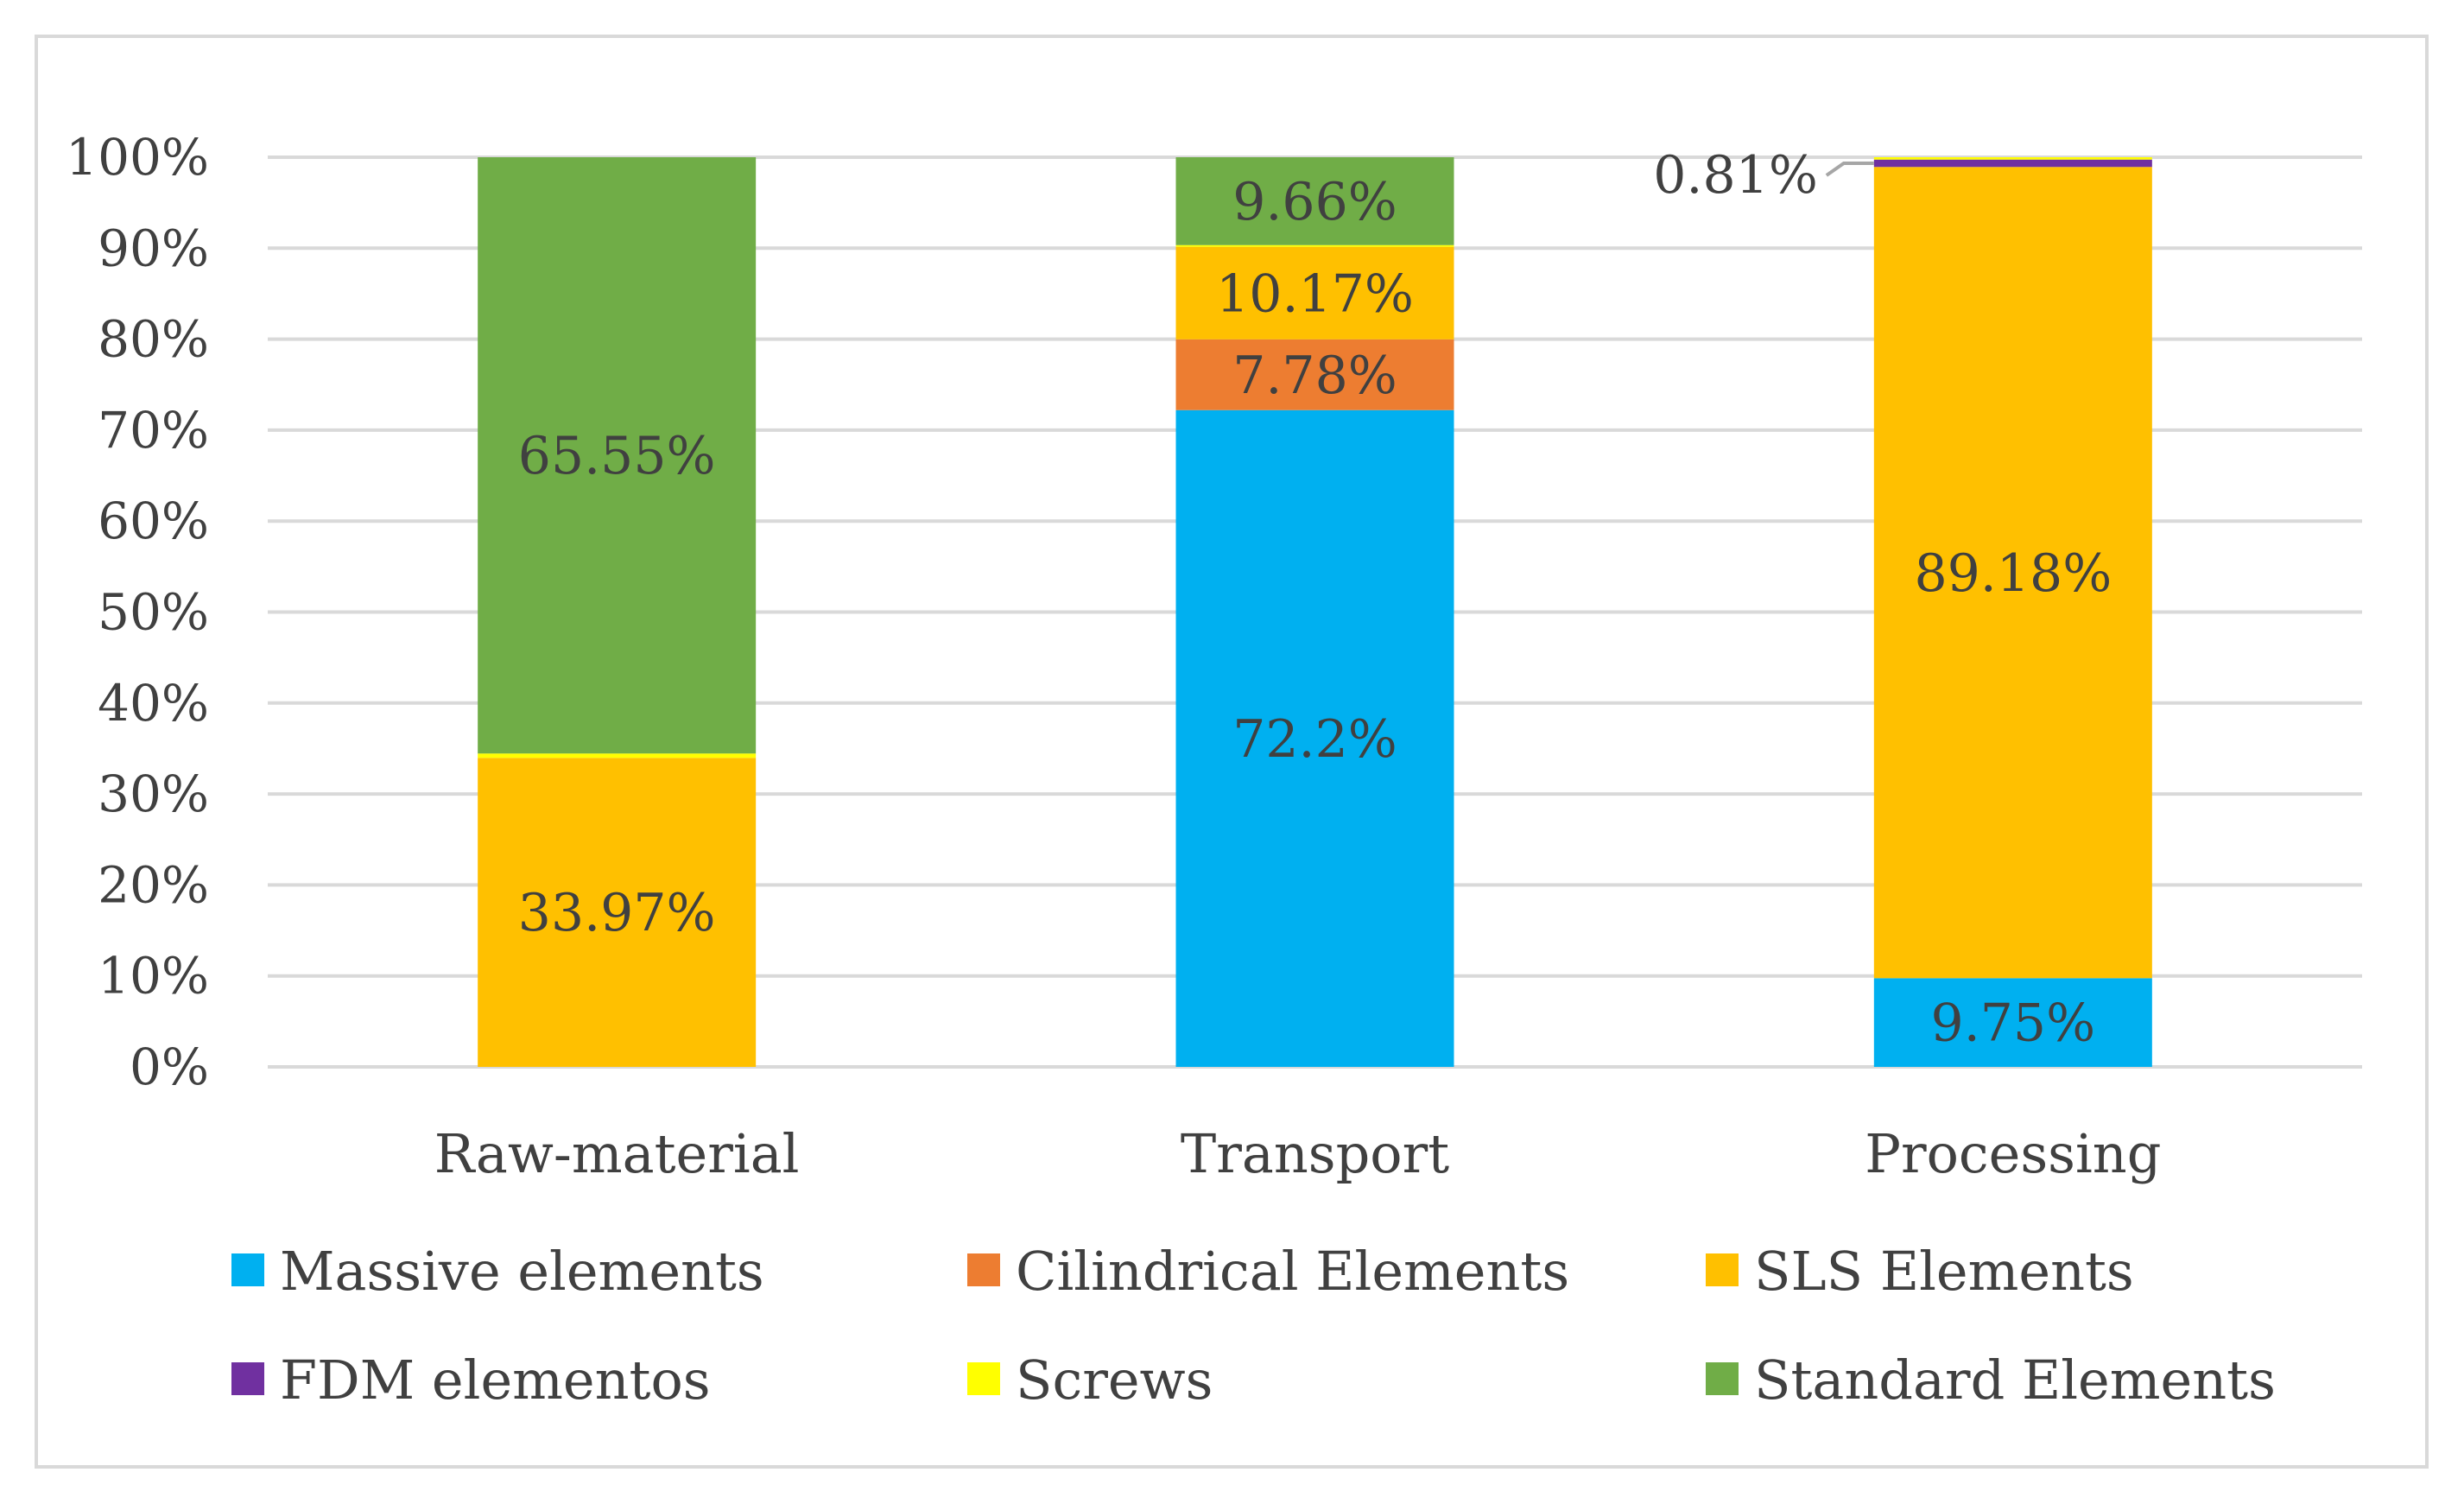 Image resolution: width=2464 pixels, height=1504 pixels. I want to click on x-axis-categories: Raw-material Transport Processing, so click(1298, 1153).